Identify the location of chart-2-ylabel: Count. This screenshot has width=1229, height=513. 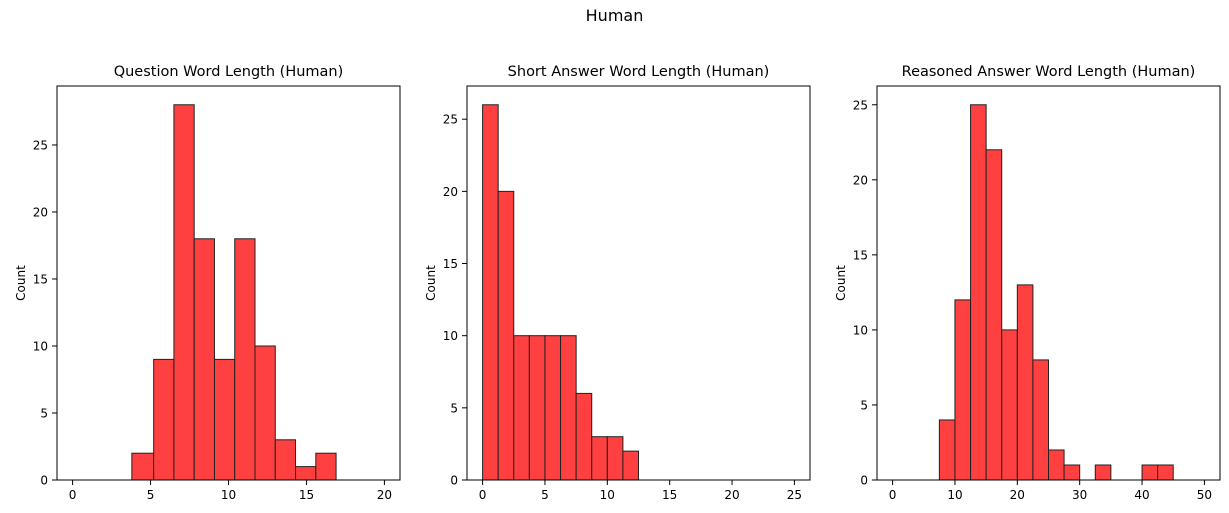
(841, 283).